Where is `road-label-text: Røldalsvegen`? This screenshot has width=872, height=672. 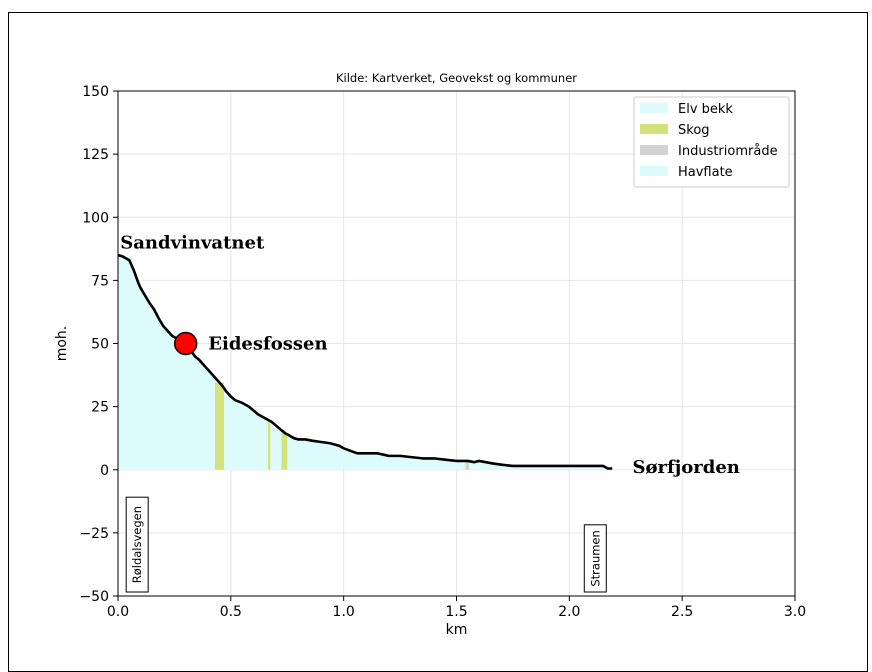 road-label-text: Røldalsvegen is located at coordinates (137, 544).